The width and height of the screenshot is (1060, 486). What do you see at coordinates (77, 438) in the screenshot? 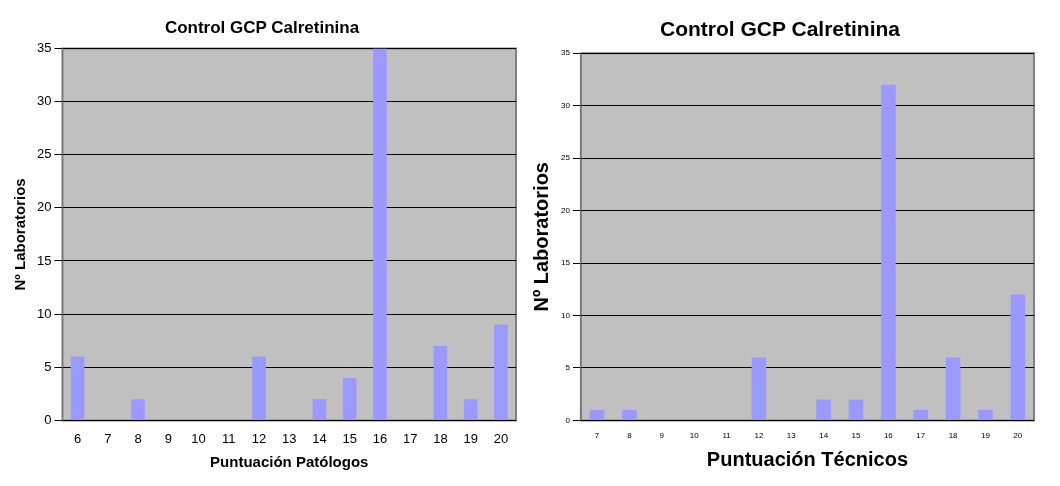
I see `x-tick-label: 6` at bounding box center [77, 438].